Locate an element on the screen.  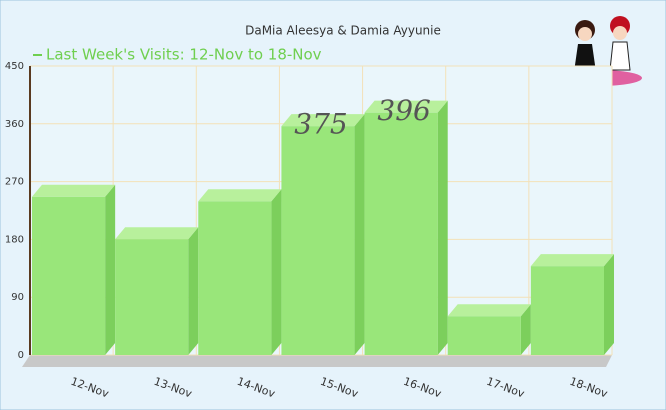
chart-title: DaMia Aleesya & Damia Ayyunie is located at coordinates (343, 31).